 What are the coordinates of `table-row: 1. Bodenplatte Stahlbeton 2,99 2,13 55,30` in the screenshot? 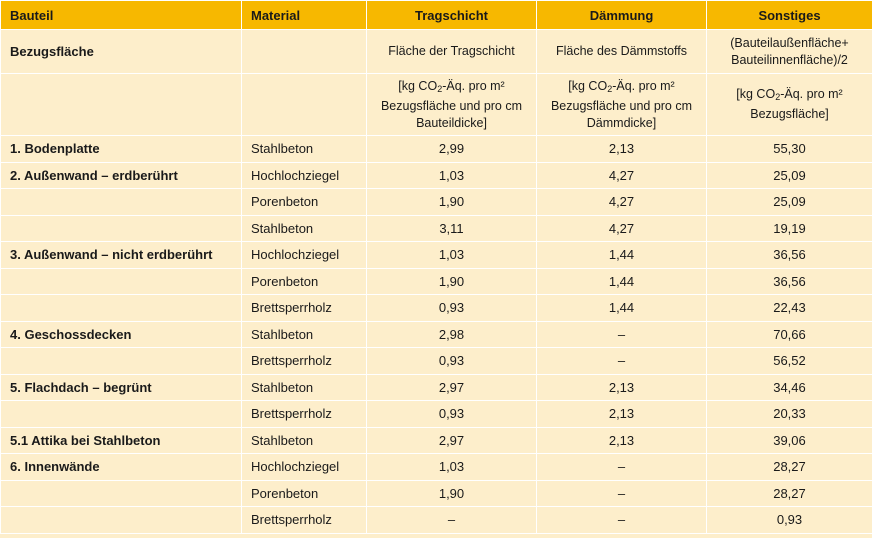 It's located at (436, 149).